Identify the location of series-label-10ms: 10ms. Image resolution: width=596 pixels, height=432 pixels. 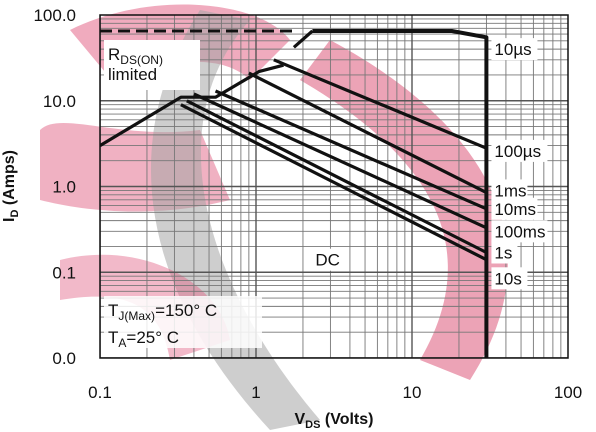
(515, 209).